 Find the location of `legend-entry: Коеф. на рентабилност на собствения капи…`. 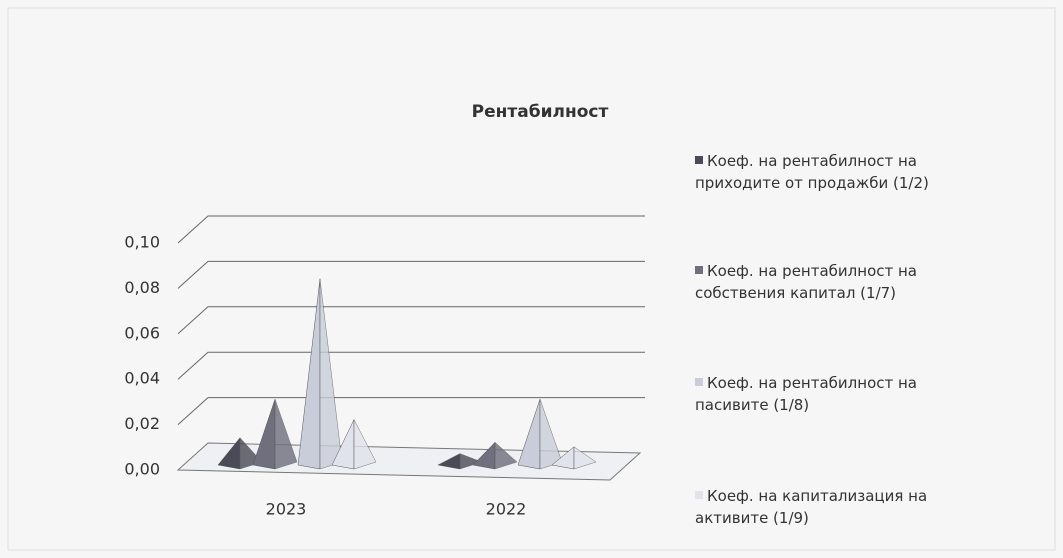

legend-entry: Коеф. на рентабилност на собствения капи… is located at coordinates (845, 282).